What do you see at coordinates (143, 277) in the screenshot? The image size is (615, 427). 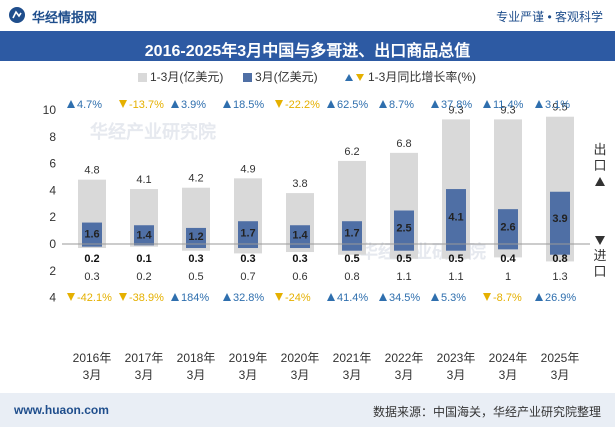 I see `label-import-cumulative: 0.2` at bounding box center [143, 277].